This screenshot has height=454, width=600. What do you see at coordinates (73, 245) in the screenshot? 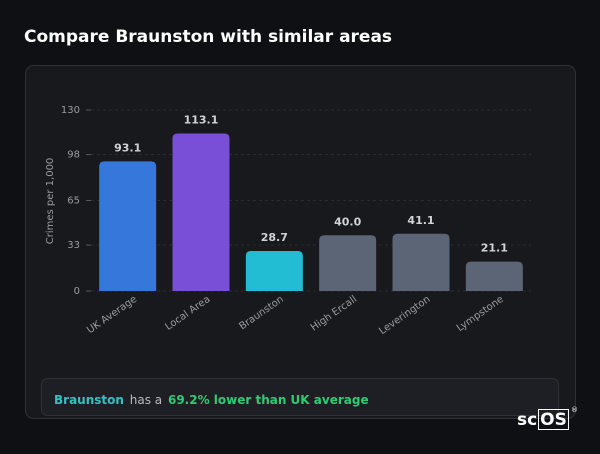
I see `y-tick-label: 33` at bounding box center [73, 245].